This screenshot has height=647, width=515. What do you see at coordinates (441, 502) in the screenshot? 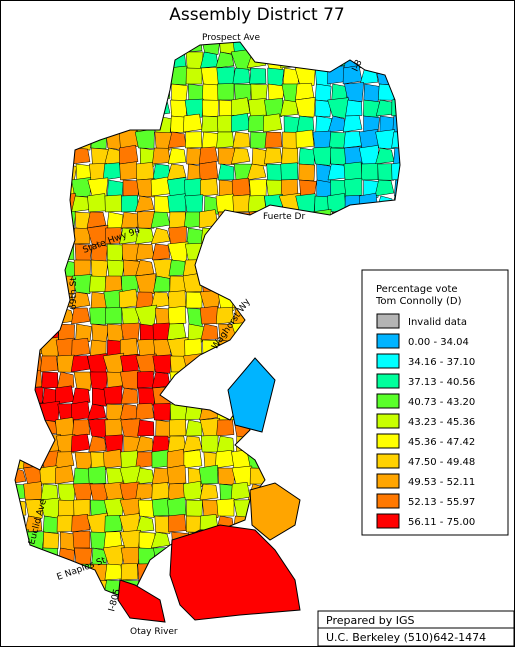
I see `legend-label: 52.13 - 55.97` at bounding box center [441, 502].